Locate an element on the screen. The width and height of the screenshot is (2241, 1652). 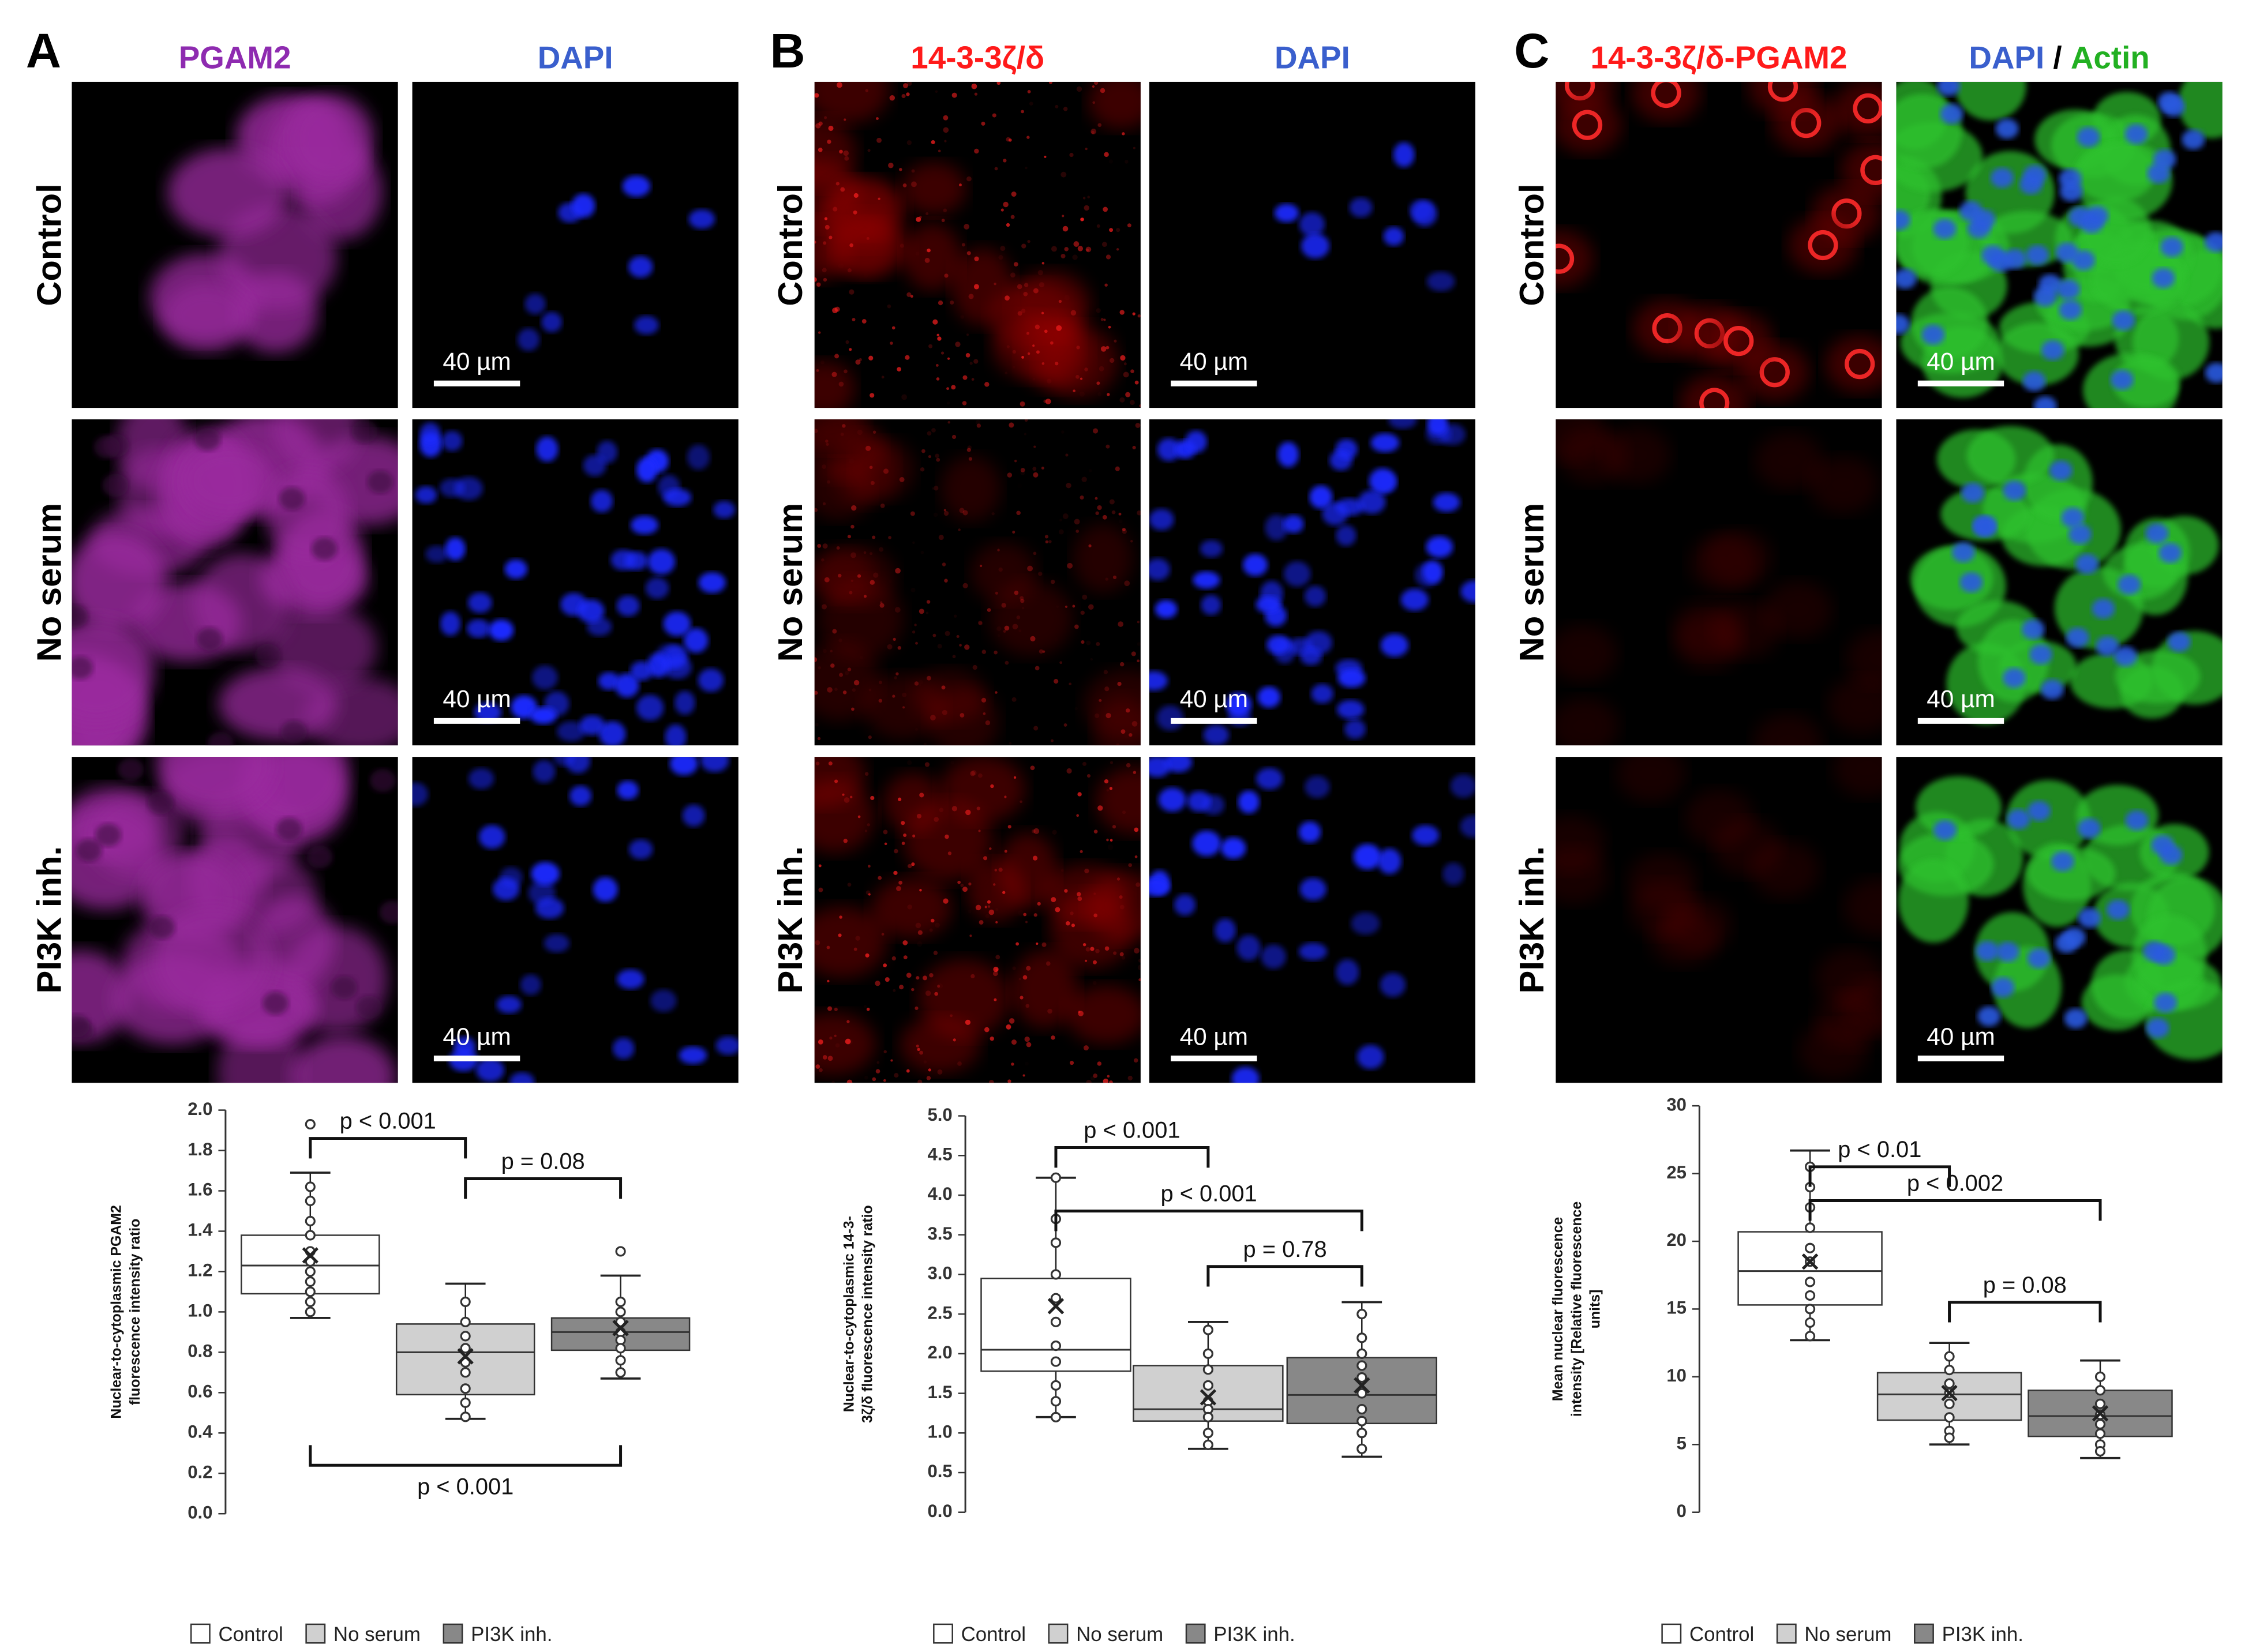
column-header-part: PGAM2 is located at coordinates (235, 58).